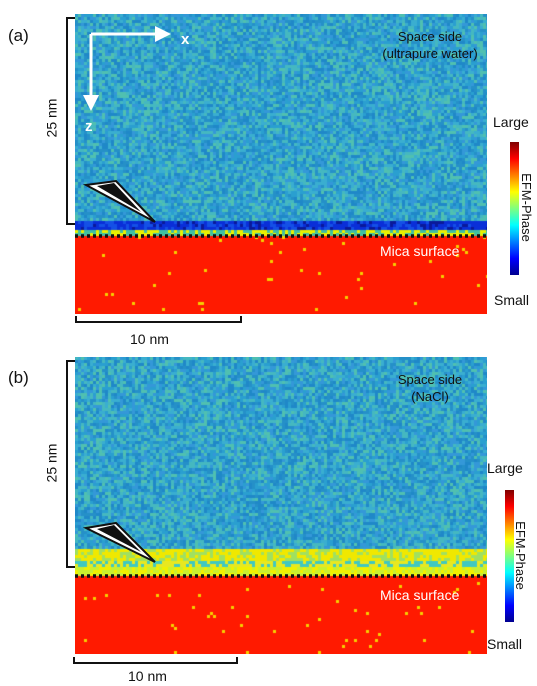 This screenshot has height=686, width=537. I want to click on interface-arrow-b, so click(119, 542).